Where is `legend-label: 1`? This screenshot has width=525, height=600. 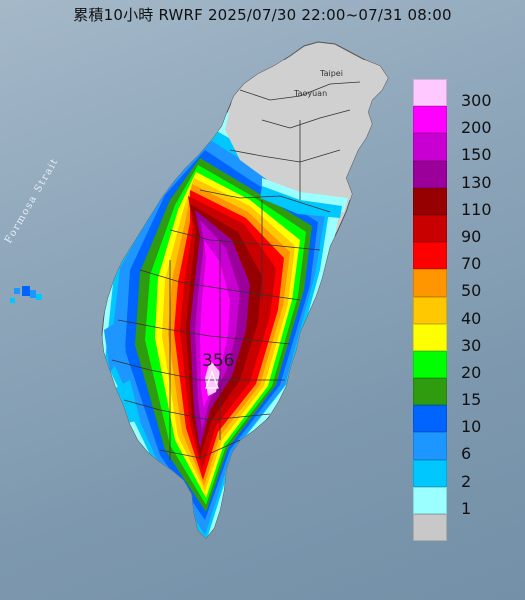 legend-label: 1 is located at coordinates (466, 508).